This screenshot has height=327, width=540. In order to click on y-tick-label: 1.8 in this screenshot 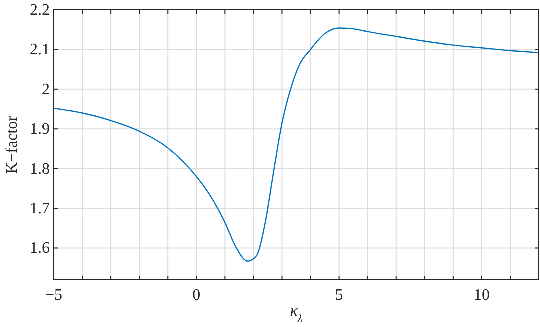, I will do `click(40, 169)`.